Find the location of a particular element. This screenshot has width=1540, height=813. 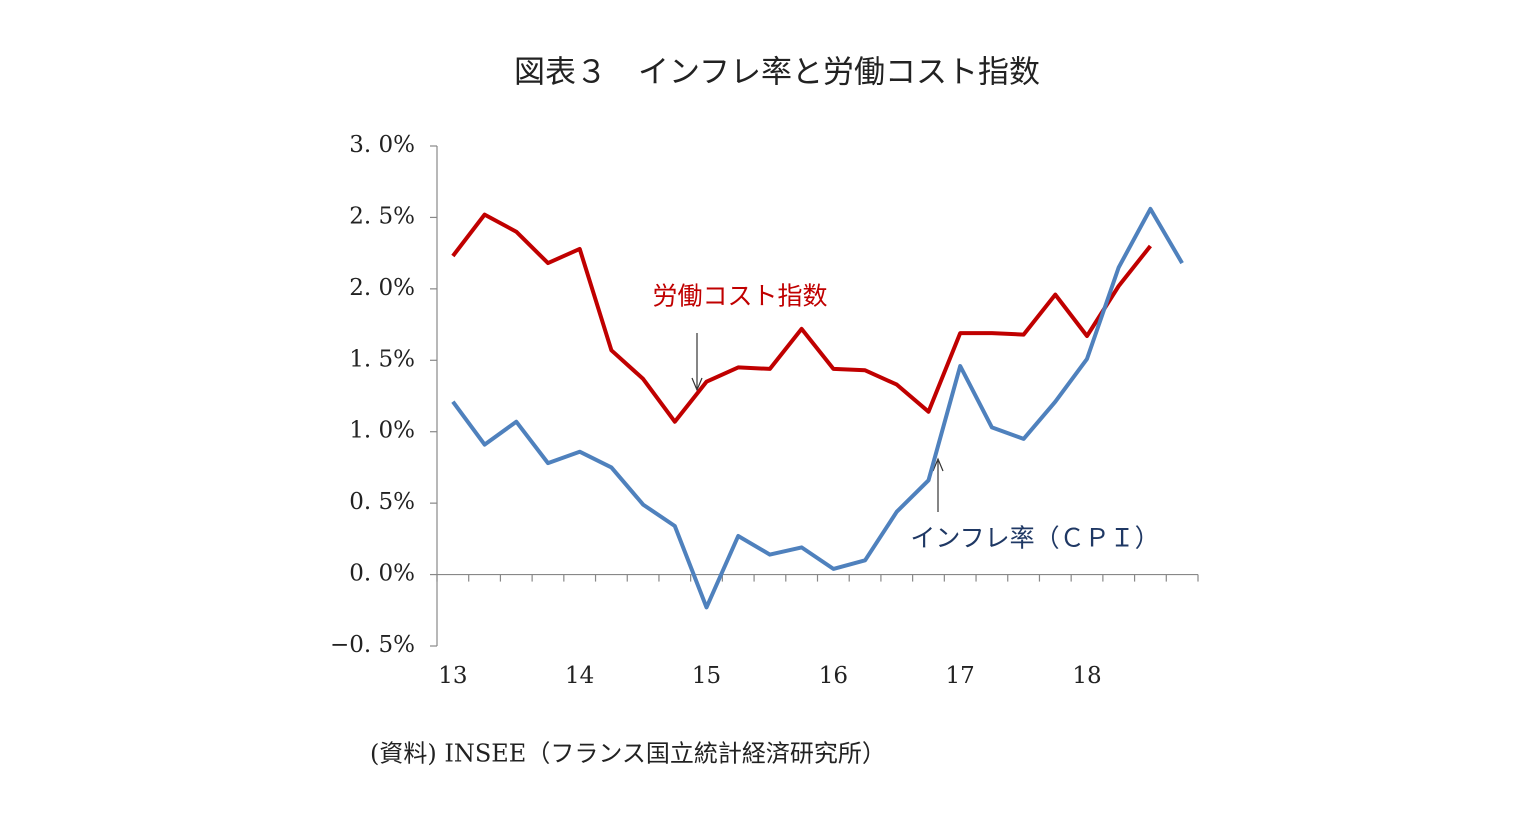

series-label: 労働コスト指数 is located at coordinates (739, 296).